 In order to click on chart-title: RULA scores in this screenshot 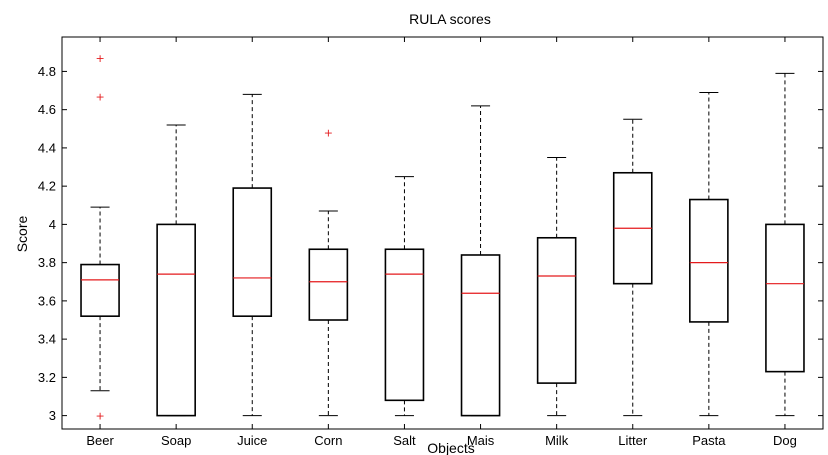, I will do `click(450, 19)`.